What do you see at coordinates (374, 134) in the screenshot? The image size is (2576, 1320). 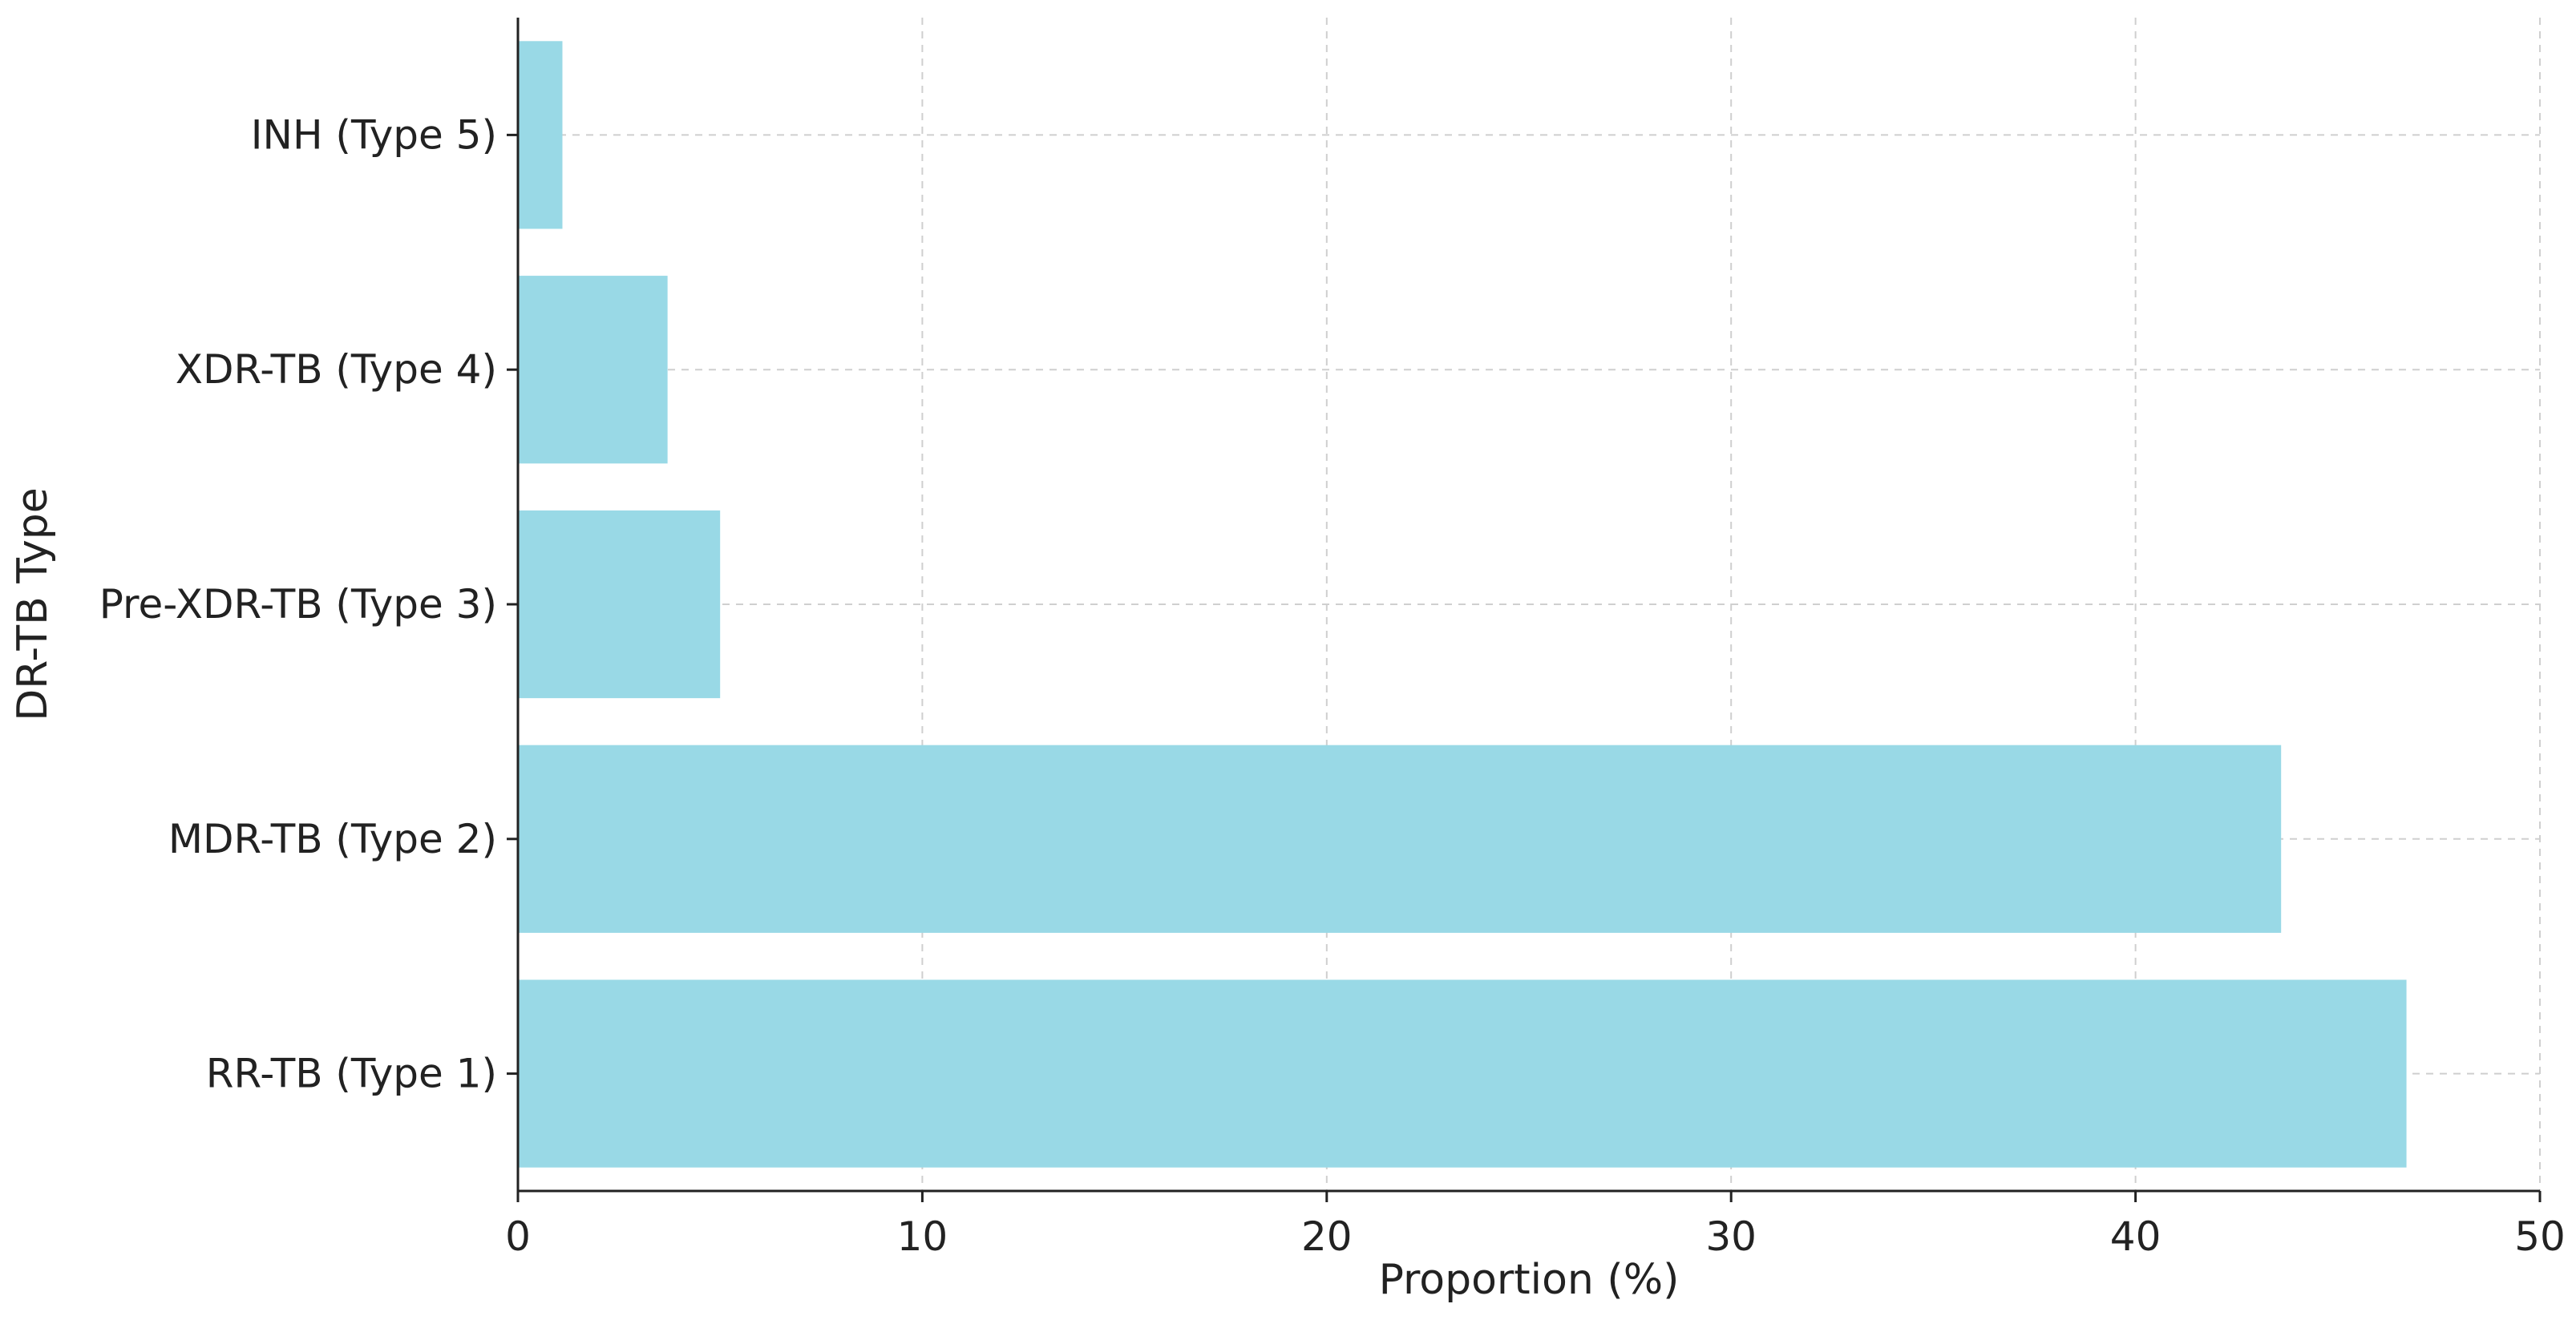 I see `y-tick-label: INH (Type 5)` at bounding box center [374, 134].